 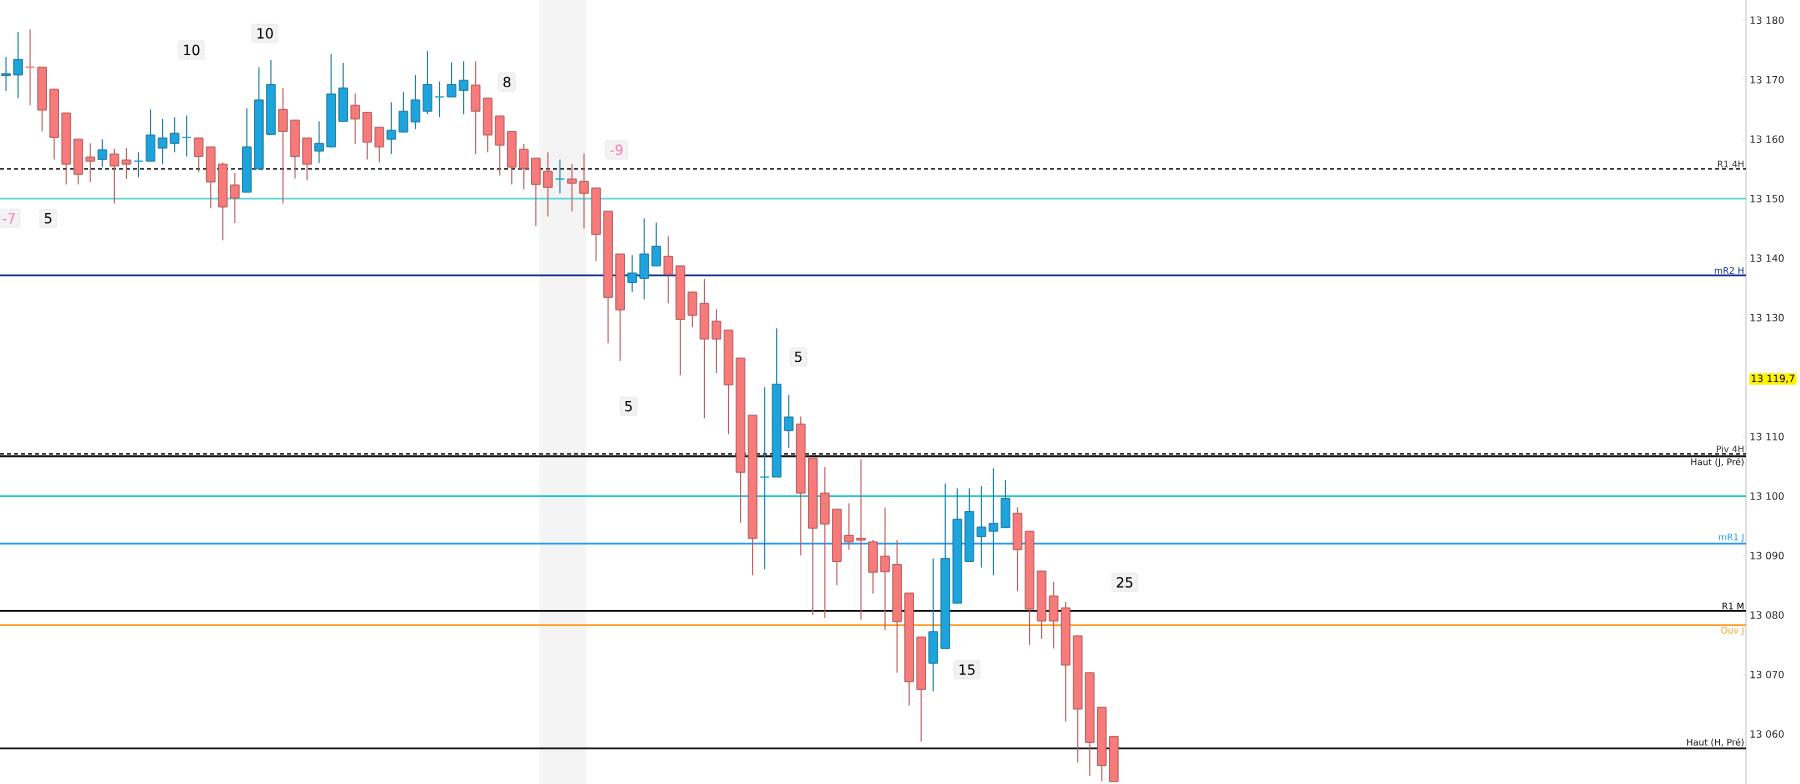 What do you see at coordinates (1124, 582) in the screenshot?
I see `annotation: 25` at bounding box center [1124, 582].